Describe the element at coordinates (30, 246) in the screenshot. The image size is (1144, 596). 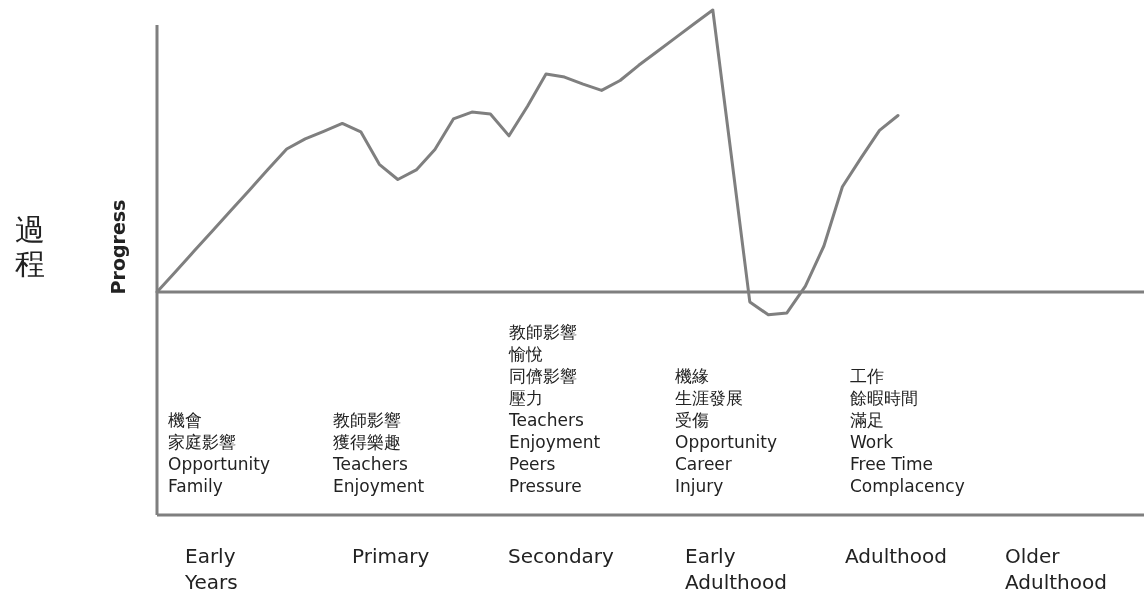
I see `text: 過程` at that location.